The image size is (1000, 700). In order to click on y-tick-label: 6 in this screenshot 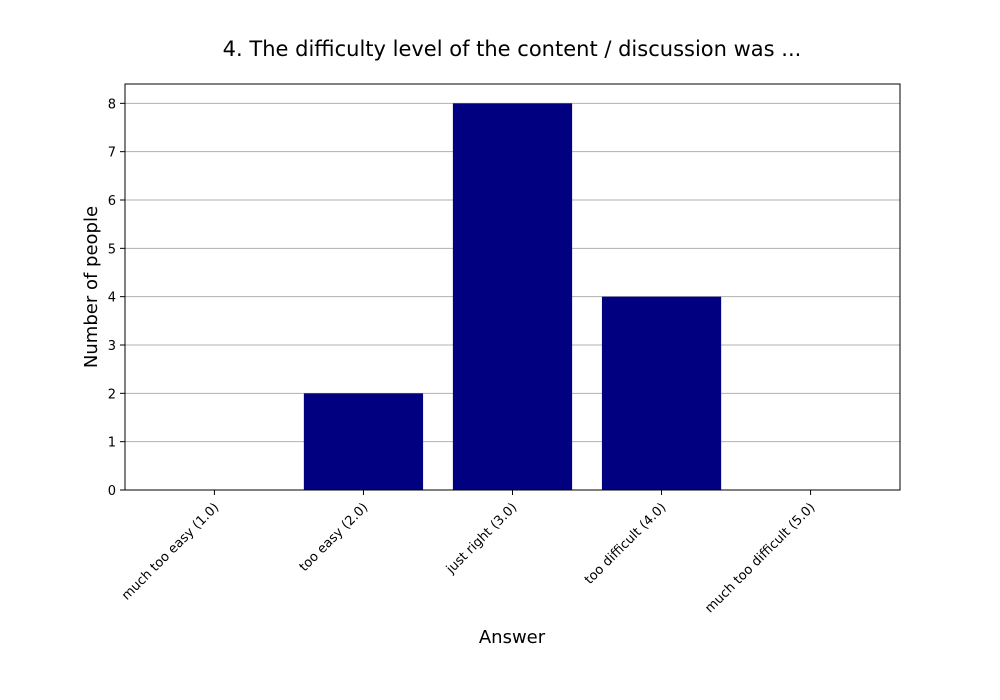, I will do `click(112, 201)`.